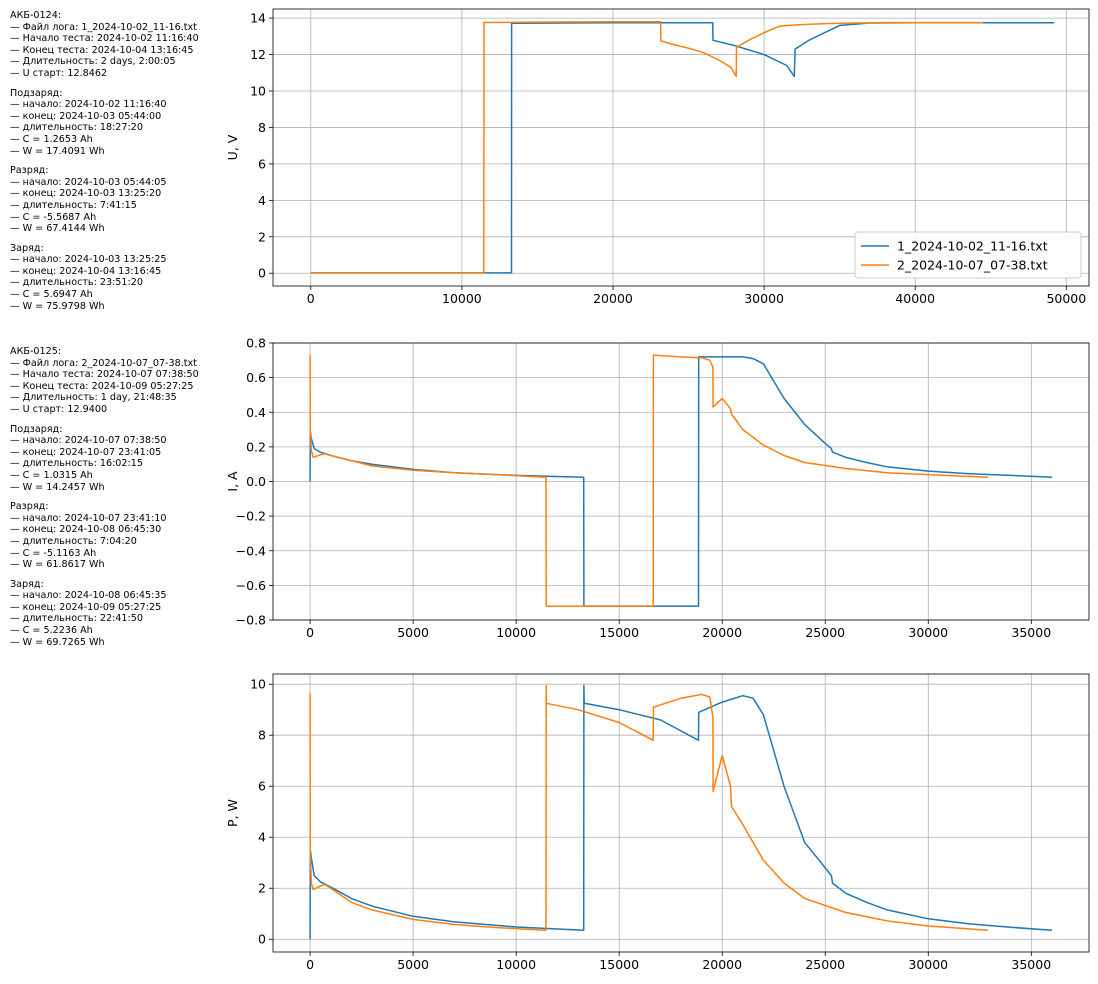 The image size is (1098, 984). What do you see at coordinates (88, 182) in the screenshot?
I see `info-section-line: — начало: 2024-10-03 05:44:05` at bounding box center [88, 182].